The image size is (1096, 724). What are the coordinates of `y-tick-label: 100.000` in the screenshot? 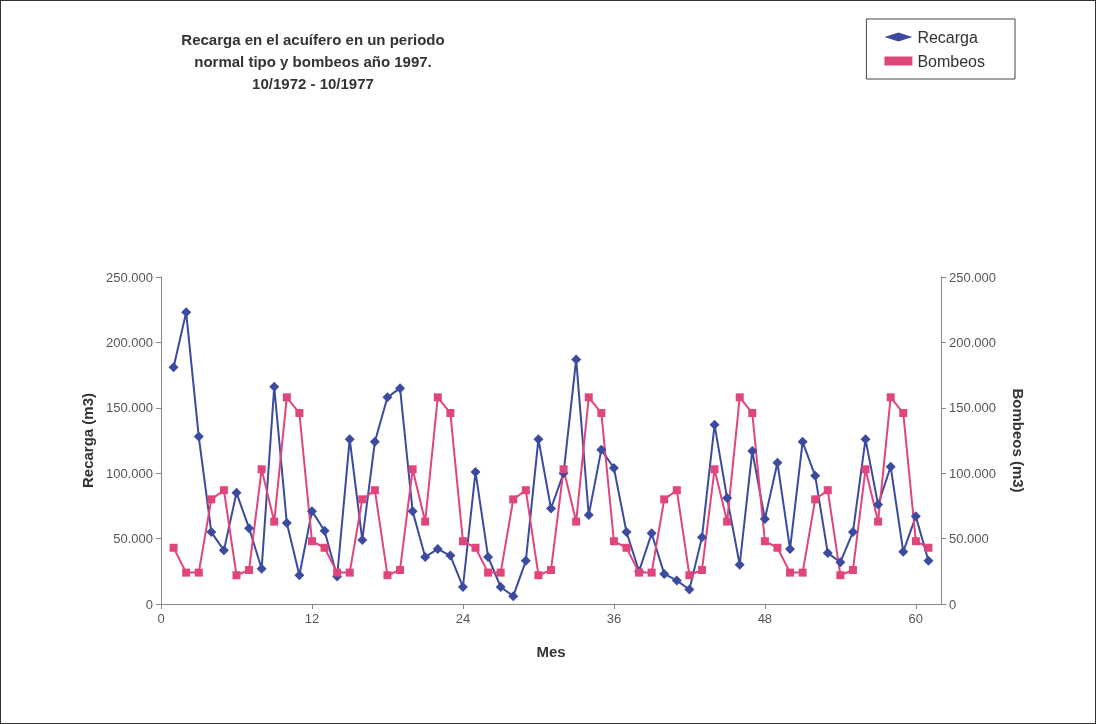 It's located at (129, 473).